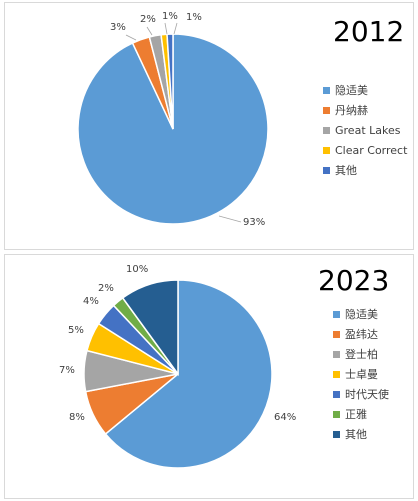  What do you see at coordinates (194, 17) in the screenshot?
I see `data-label-2012-4: 1%` at bounding box center [194, 17].